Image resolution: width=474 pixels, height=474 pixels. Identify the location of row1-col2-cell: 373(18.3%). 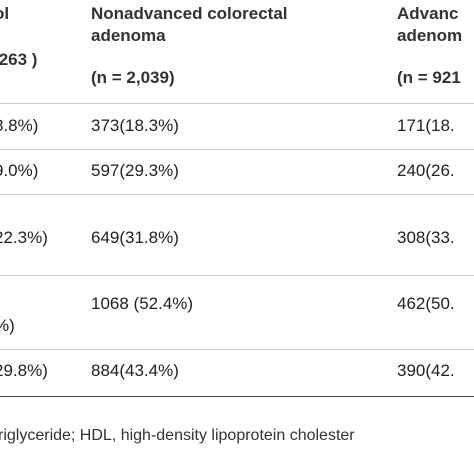
(135, 125).